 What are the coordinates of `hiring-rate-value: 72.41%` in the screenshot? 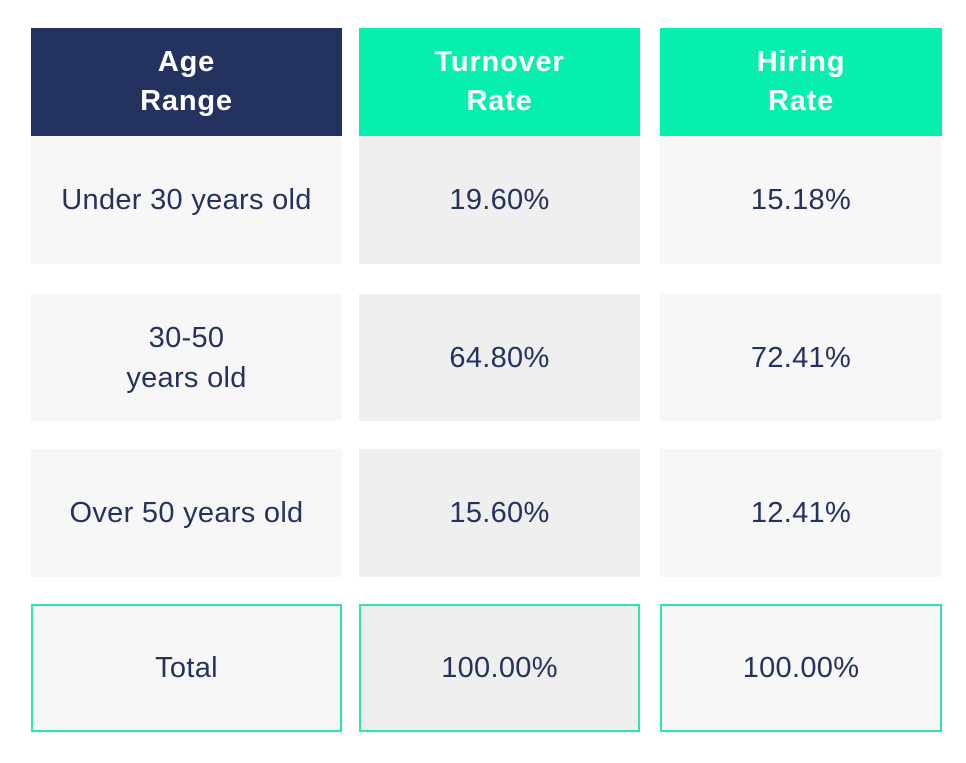 It's located at (801, 357).